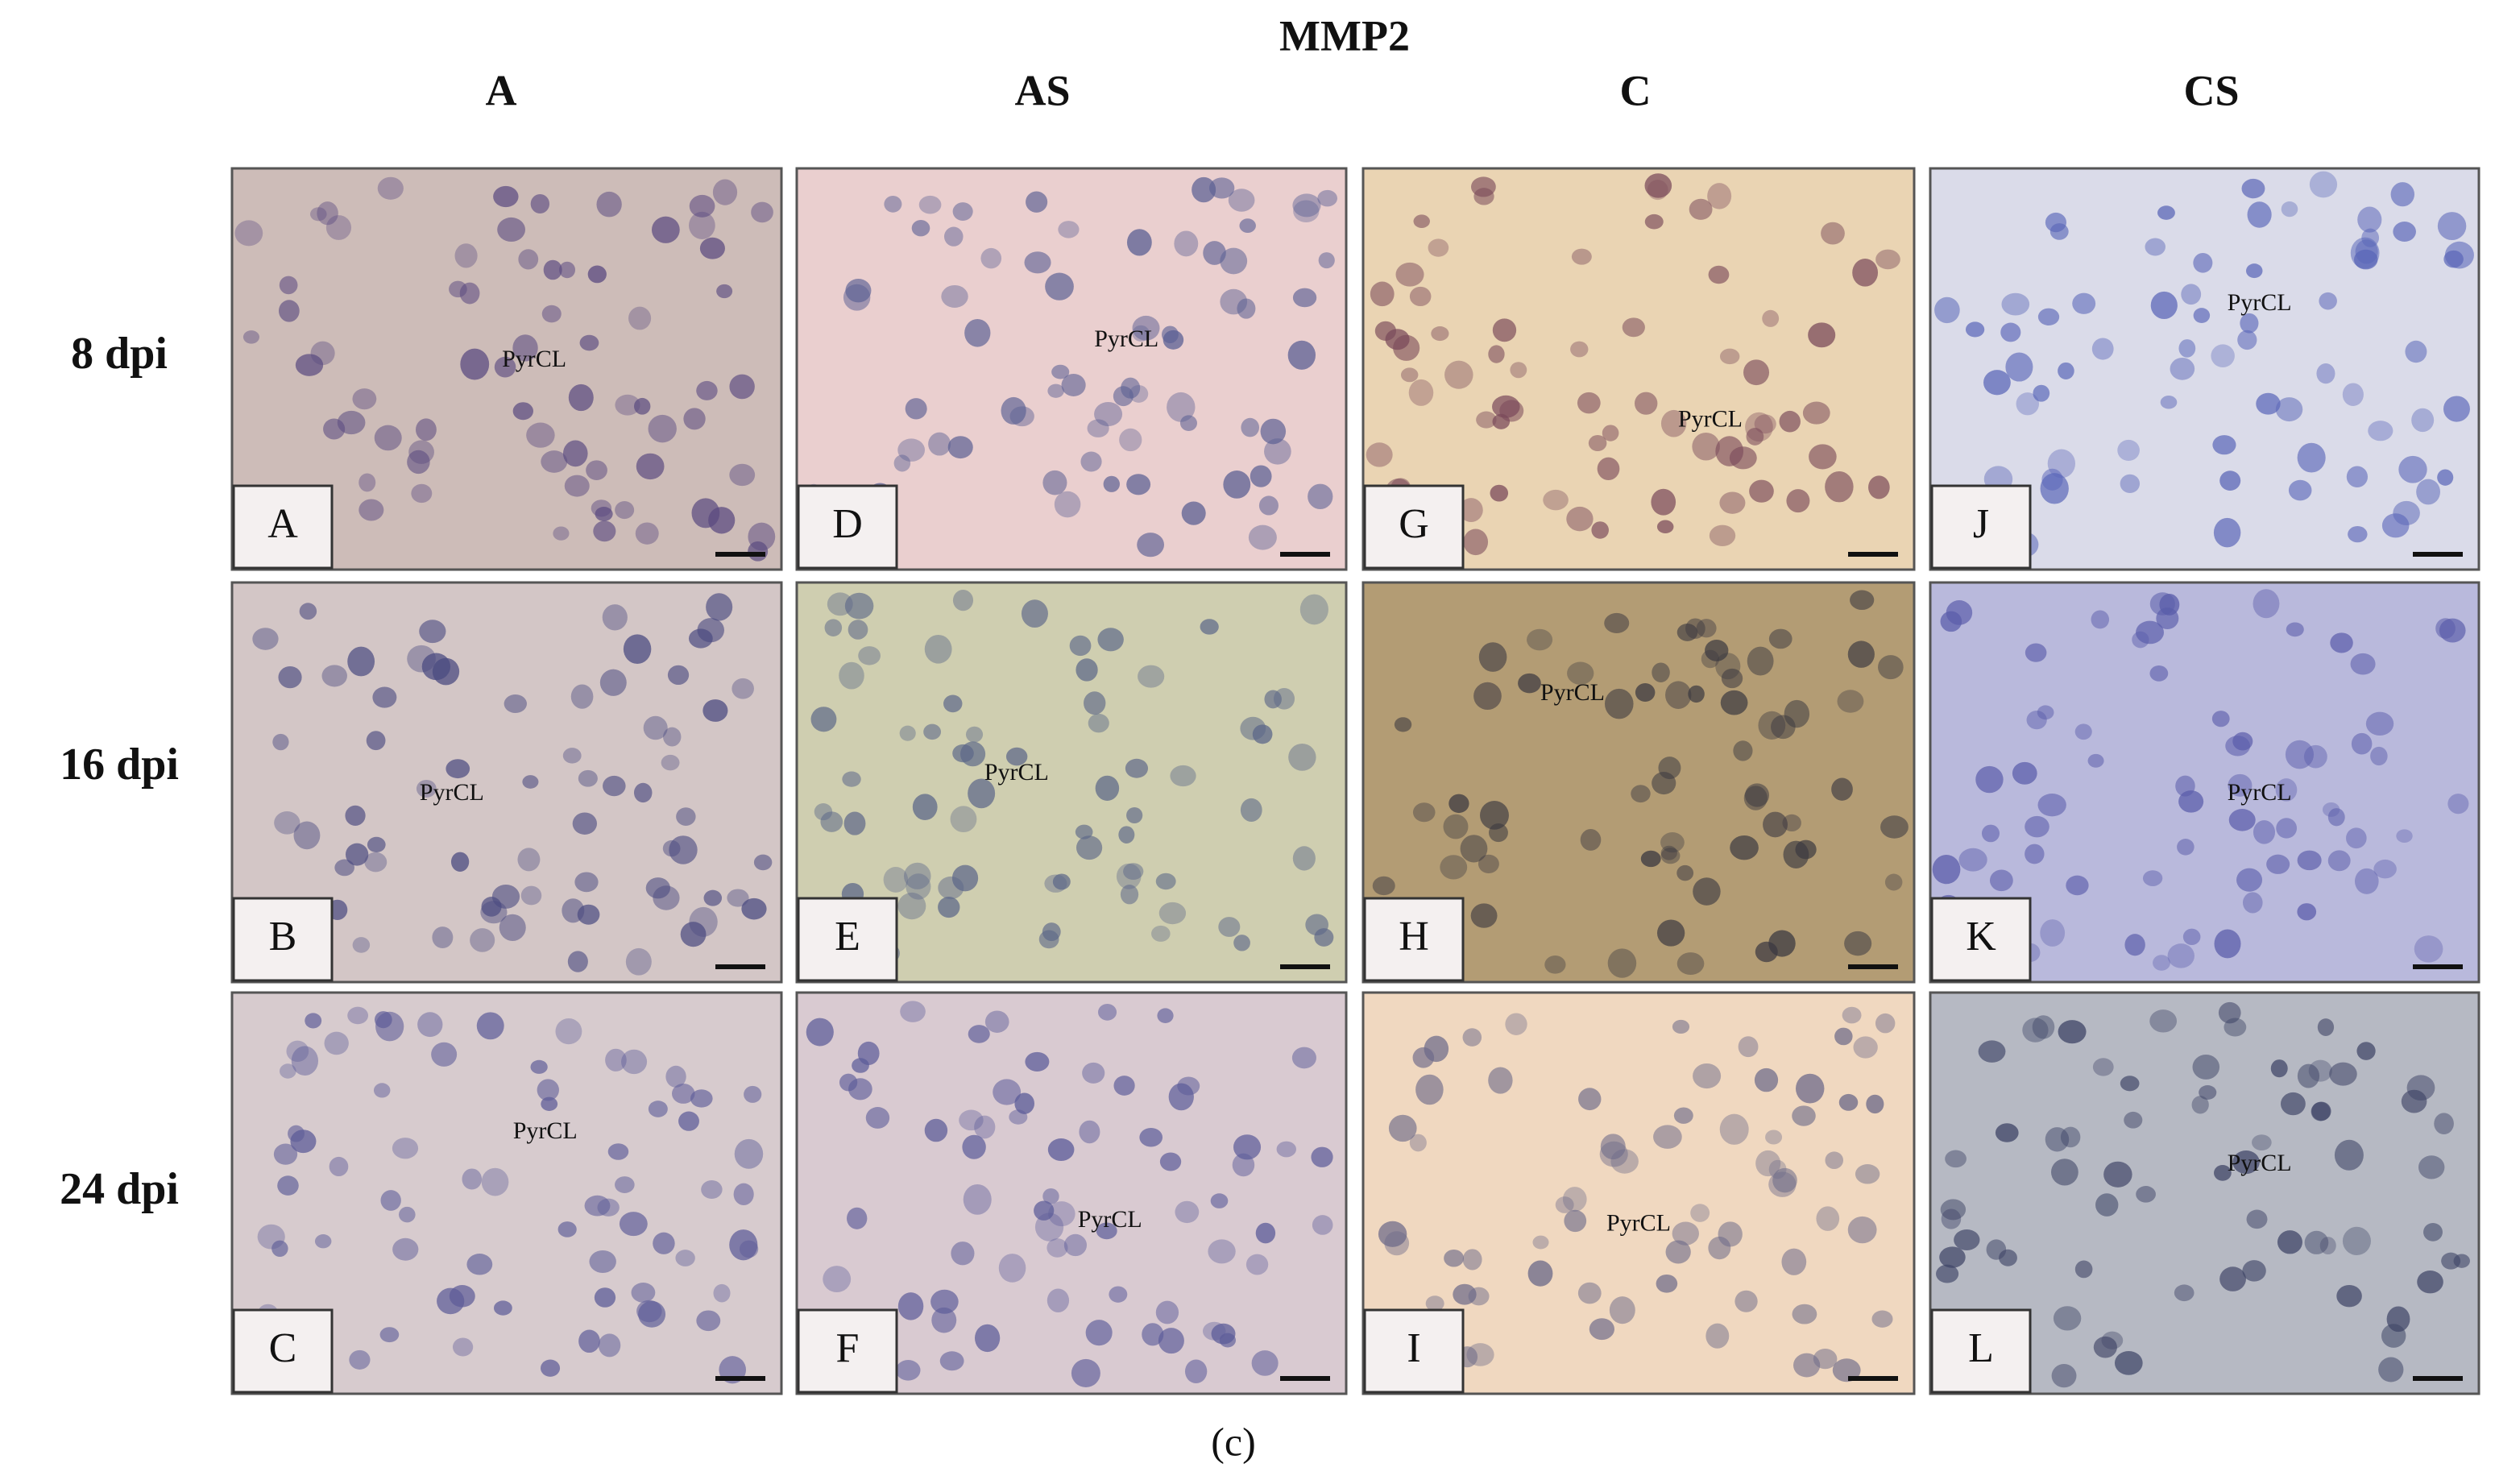 This screenshot has width=2495, height=1484. What do you see at coordinates (506, 1193) in the screenshot?
I see `micrograph-panel: PyrCL C` at bounding box center [506, 1193].